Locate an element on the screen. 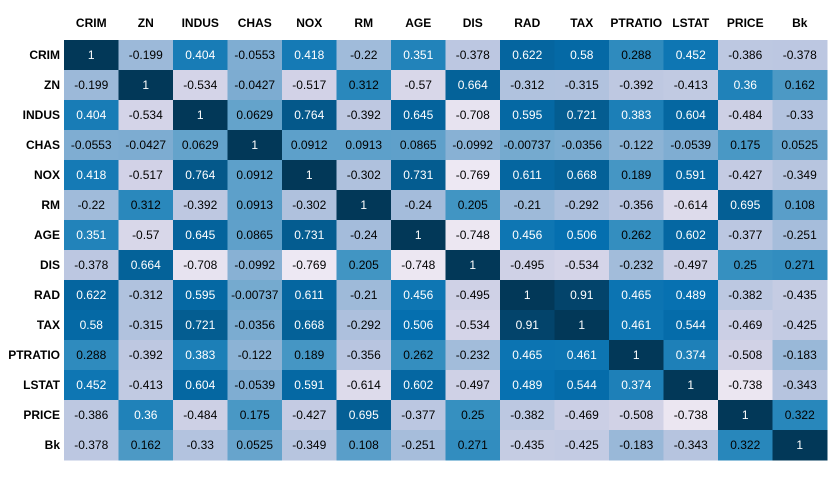 This screenshot has height=478, width=839. column-label-price: PRICE is located at coordinates (745, 23).